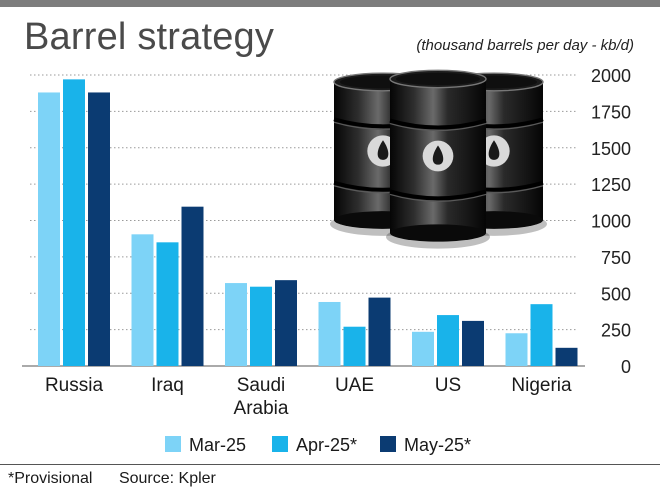 The width and height of the screenshot is (660, 493). What do you see at coordinates (611, 112) in the screenshot?
I see `y-tick-label: 1750` at bounding box center [611, 112].